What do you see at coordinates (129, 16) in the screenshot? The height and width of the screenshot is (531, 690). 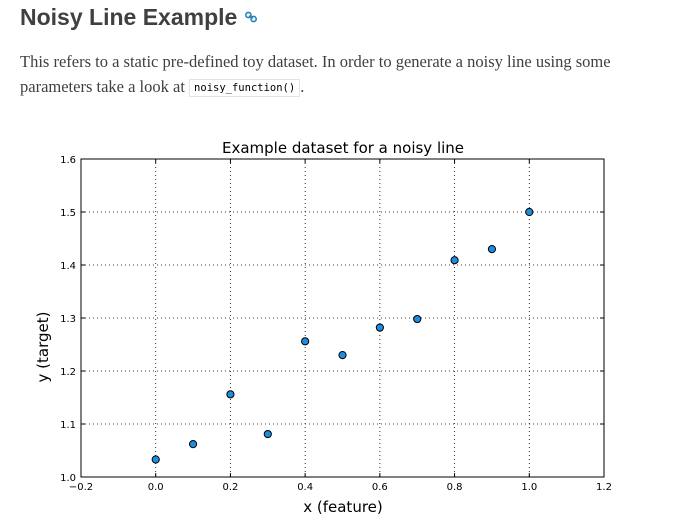 I see `section-title: Noisy Line Example` at bounding box center [129, 16].